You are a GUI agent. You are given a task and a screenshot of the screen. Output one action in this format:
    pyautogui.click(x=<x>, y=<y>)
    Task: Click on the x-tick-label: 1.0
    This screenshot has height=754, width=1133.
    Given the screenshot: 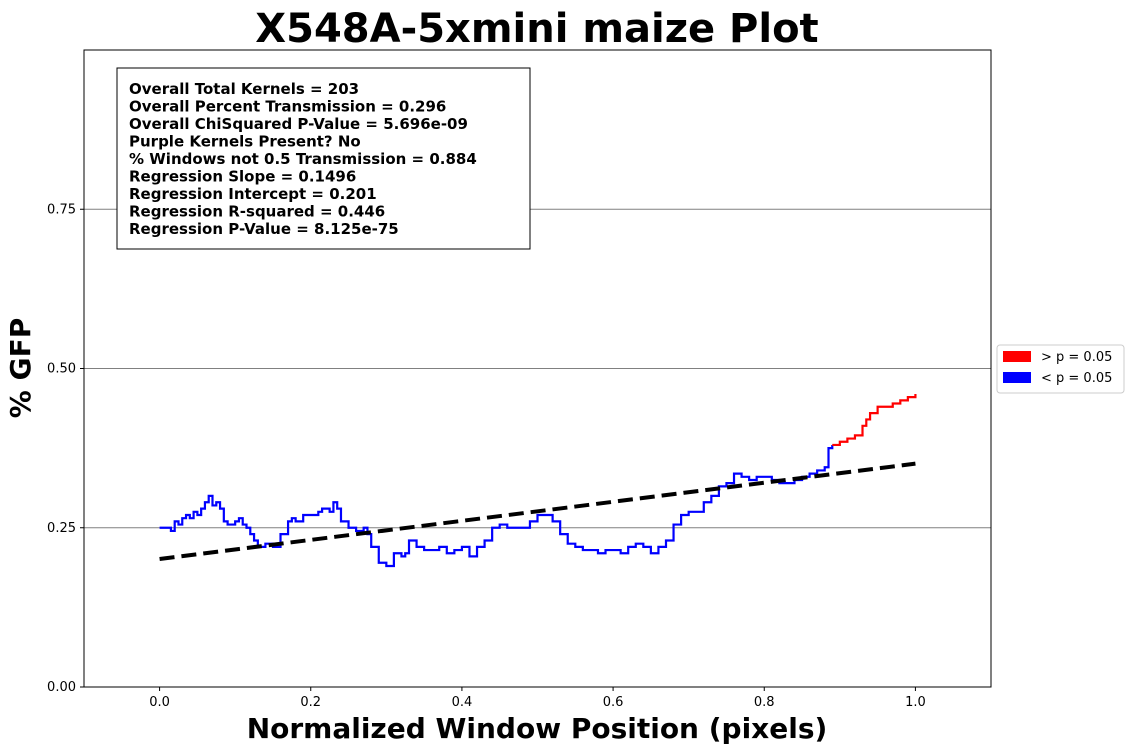 What is the action you would take?
    pyautogui.click(x=915, y=702)
    